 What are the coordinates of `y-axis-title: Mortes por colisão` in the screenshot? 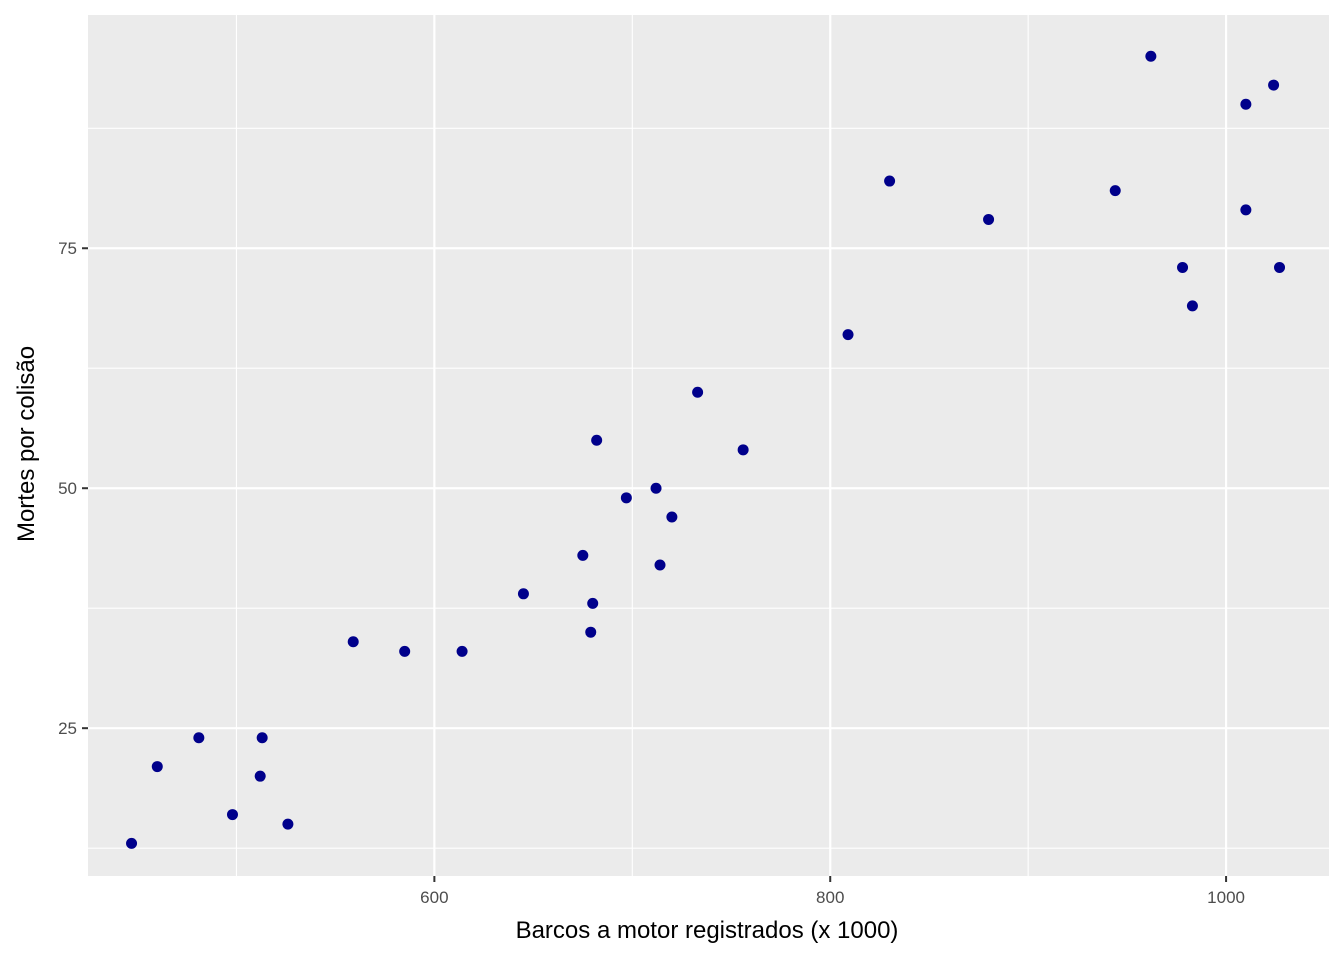 It's located at (26, 444).